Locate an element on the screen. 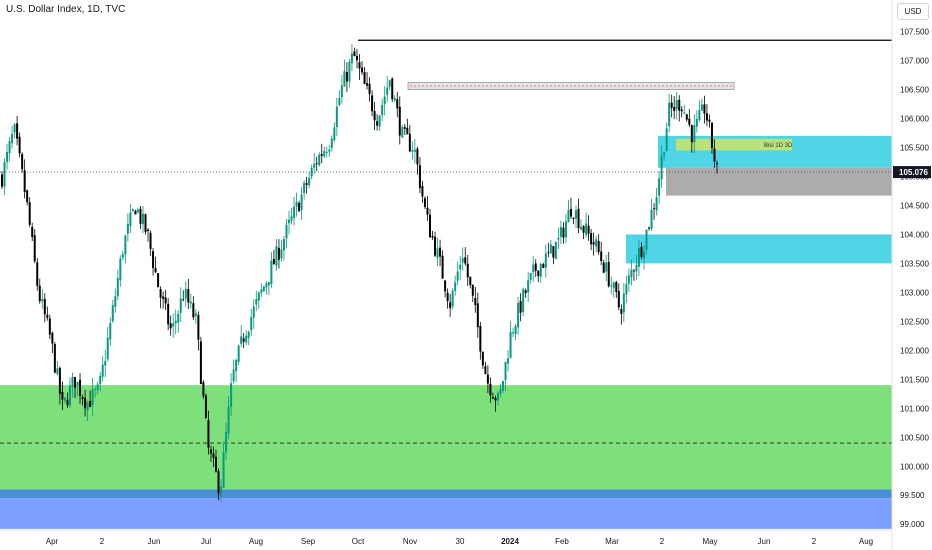  y-tick-label: 104.000 is located at coordinates (914, 234).